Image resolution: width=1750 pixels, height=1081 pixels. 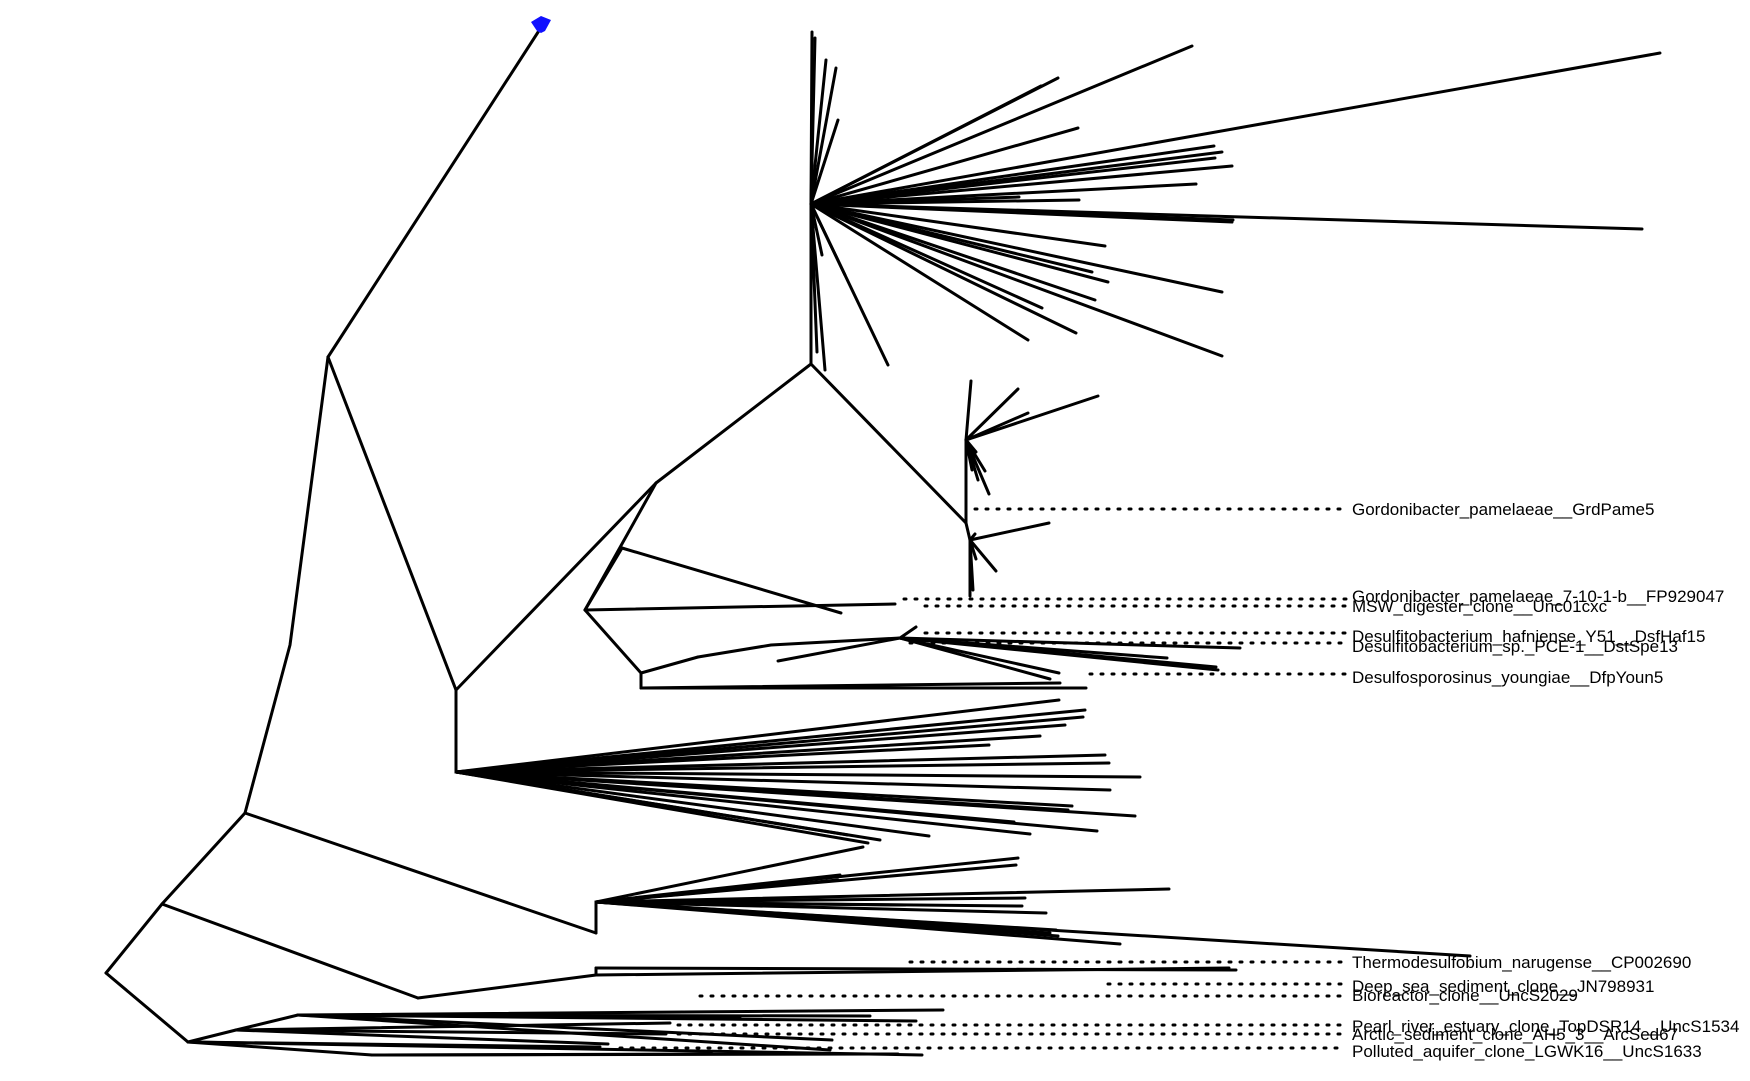 I want to click on root-marker, so click(x=541, y=24).